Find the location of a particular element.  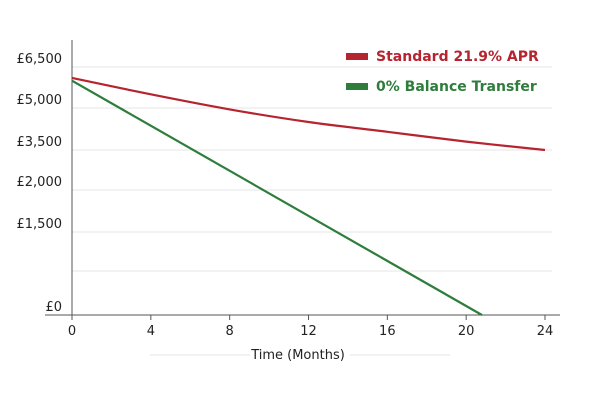

x-tick-labels: 0 4 8 12 16 20 24 is located at coordinates (310, 327).